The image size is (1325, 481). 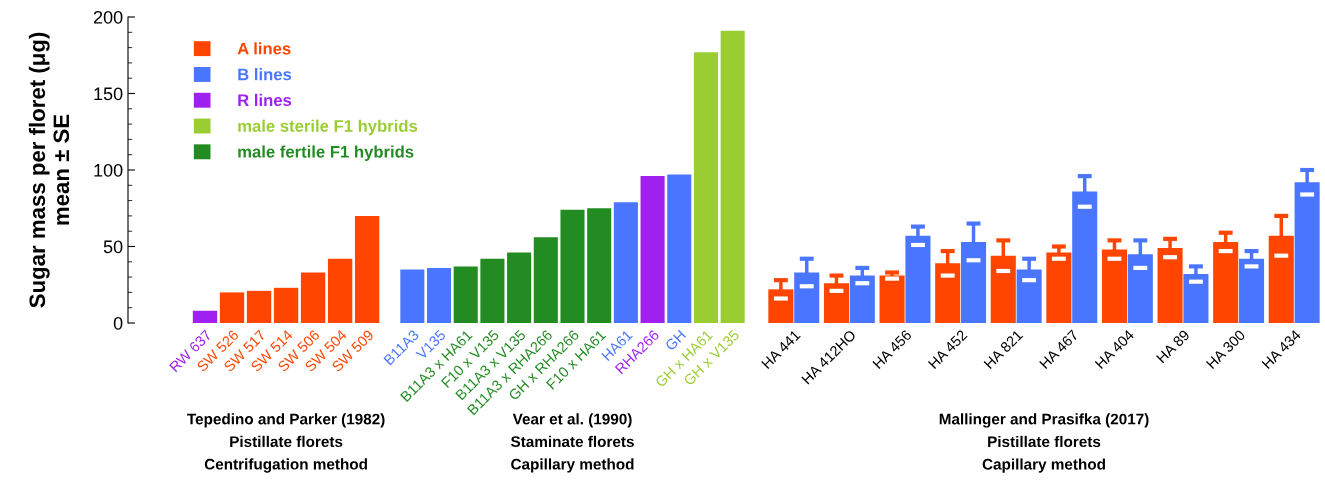 I want to click on y-tick-label: 0, so click(x=118, y=323).